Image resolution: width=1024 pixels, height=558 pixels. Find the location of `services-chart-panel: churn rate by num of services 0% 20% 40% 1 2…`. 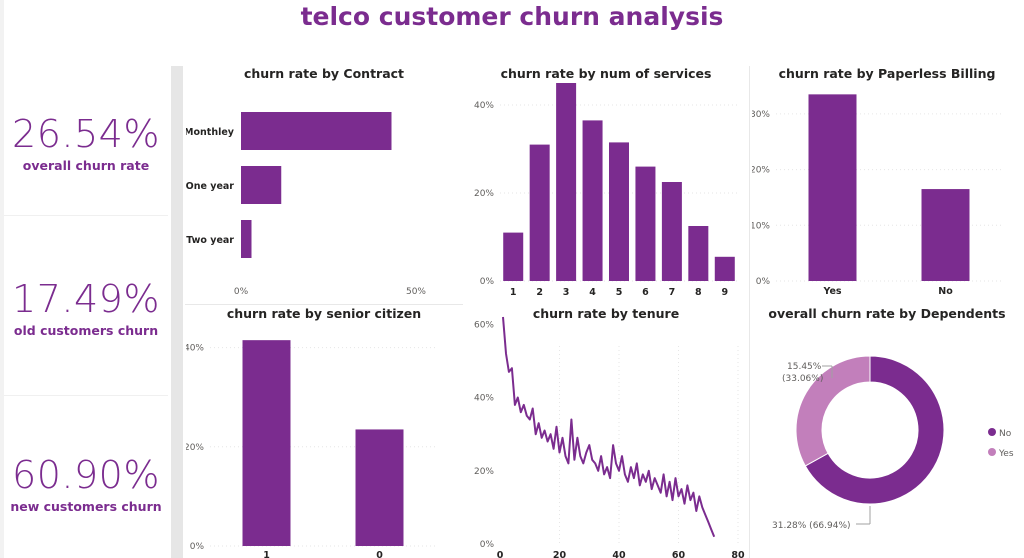

services-chart-panel: churn rate by num of services 0% 20% 40% 1 2… is located at coordinates (606, 184).